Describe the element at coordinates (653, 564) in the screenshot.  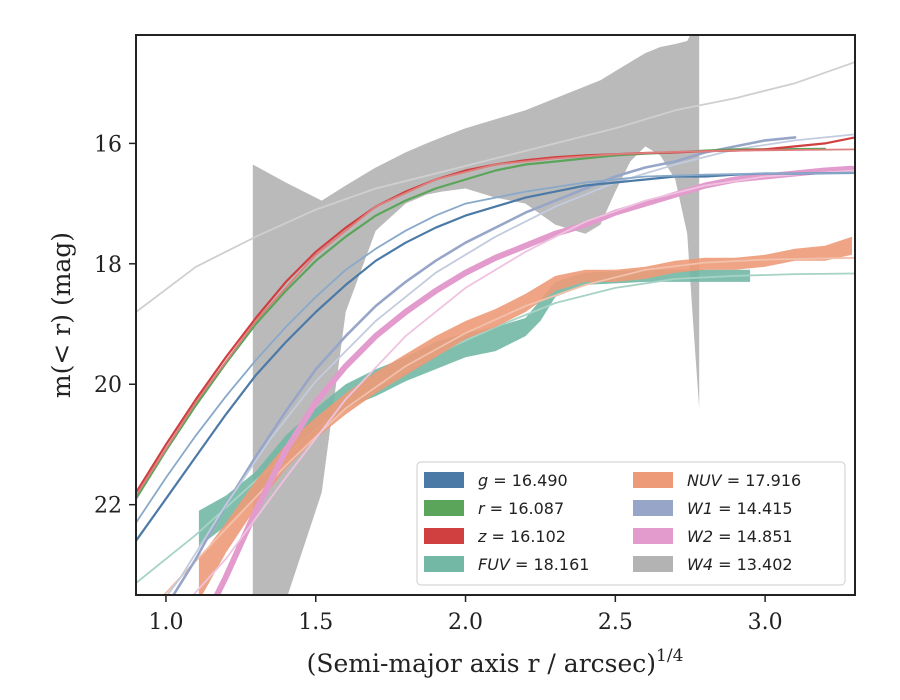
I see `legend-swatch-w4` at that location.